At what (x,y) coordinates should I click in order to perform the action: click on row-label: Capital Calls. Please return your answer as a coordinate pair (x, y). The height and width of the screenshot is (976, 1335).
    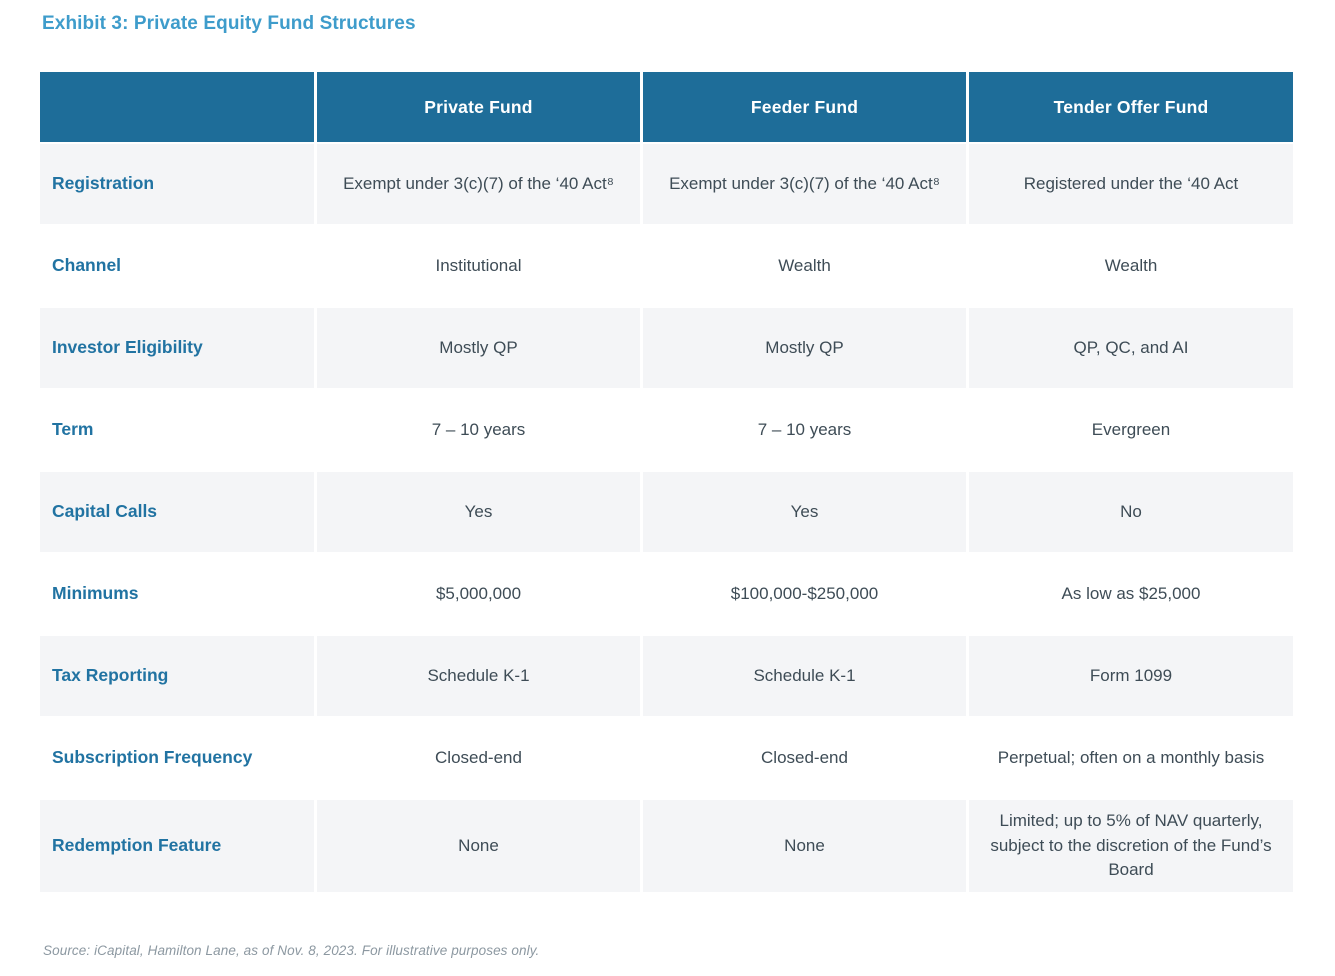
    Looking at the image, I should click on (178, 511).